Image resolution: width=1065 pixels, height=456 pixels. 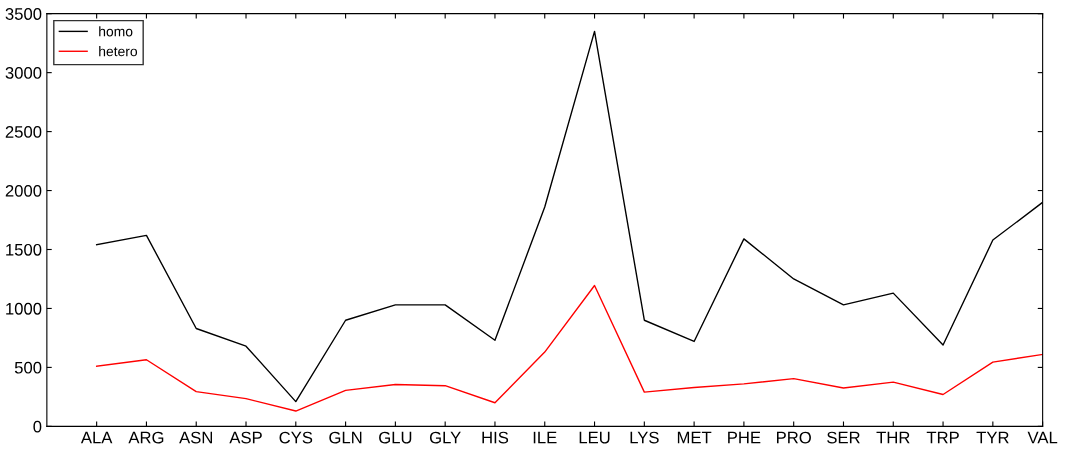 I want to click on x-tick-label: VAL, so click(x=1042, y=437).